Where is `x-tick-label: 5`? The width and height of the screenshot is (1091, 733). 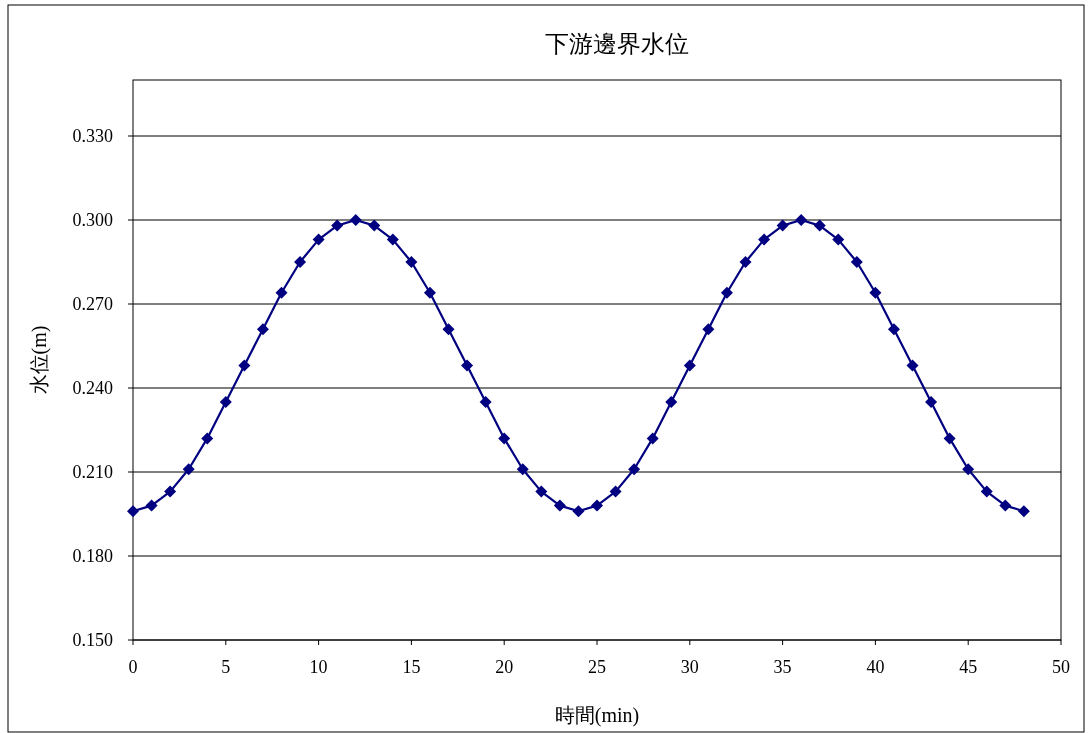
x-tick-label: 5 is located at coordinates (226, 667).